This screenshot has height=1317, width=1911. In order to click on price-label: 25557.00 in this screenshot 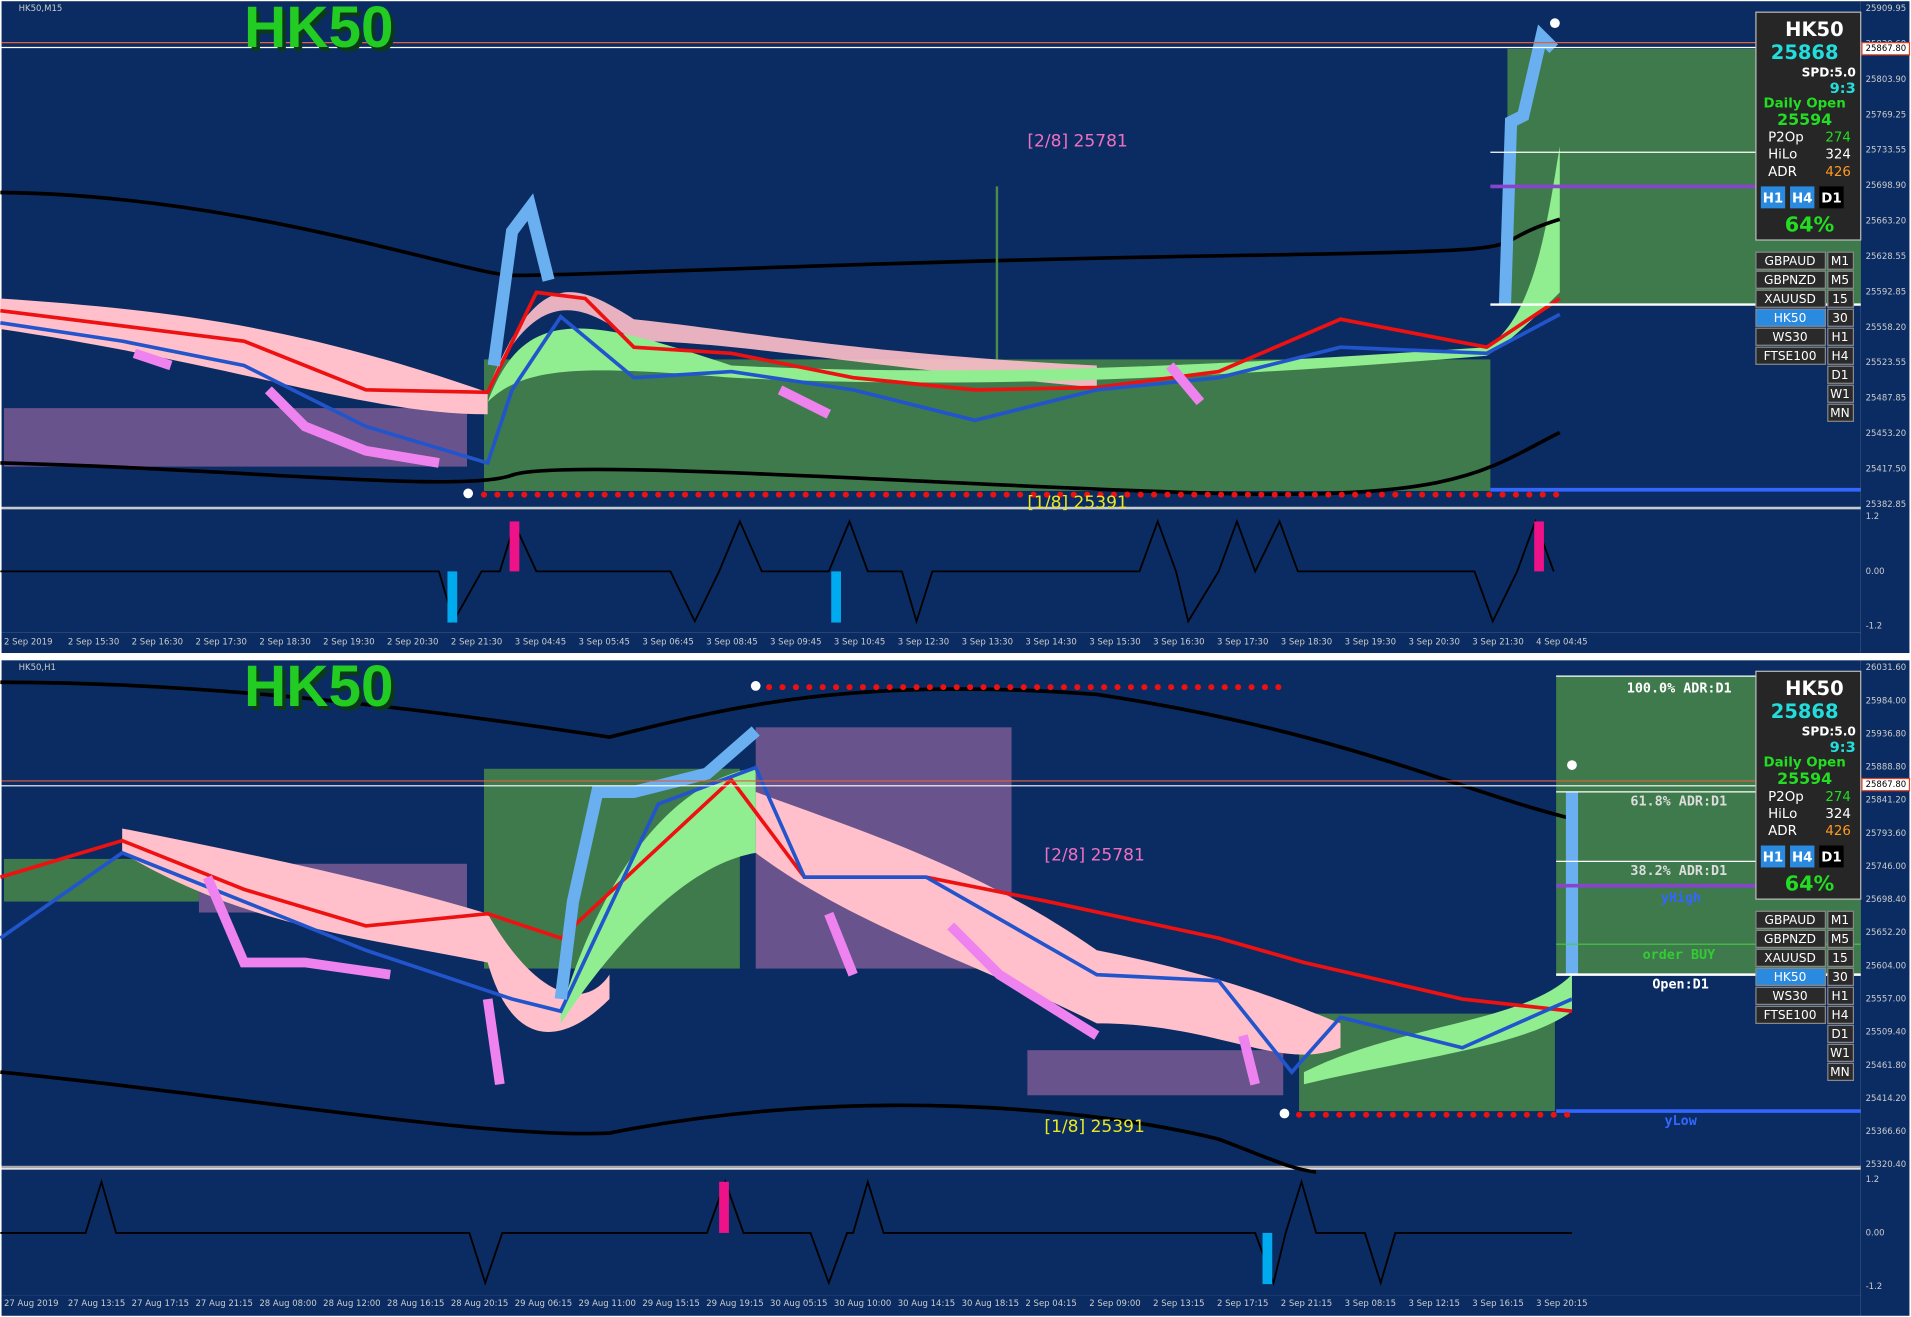, I will do `click(1886, 1000)`.